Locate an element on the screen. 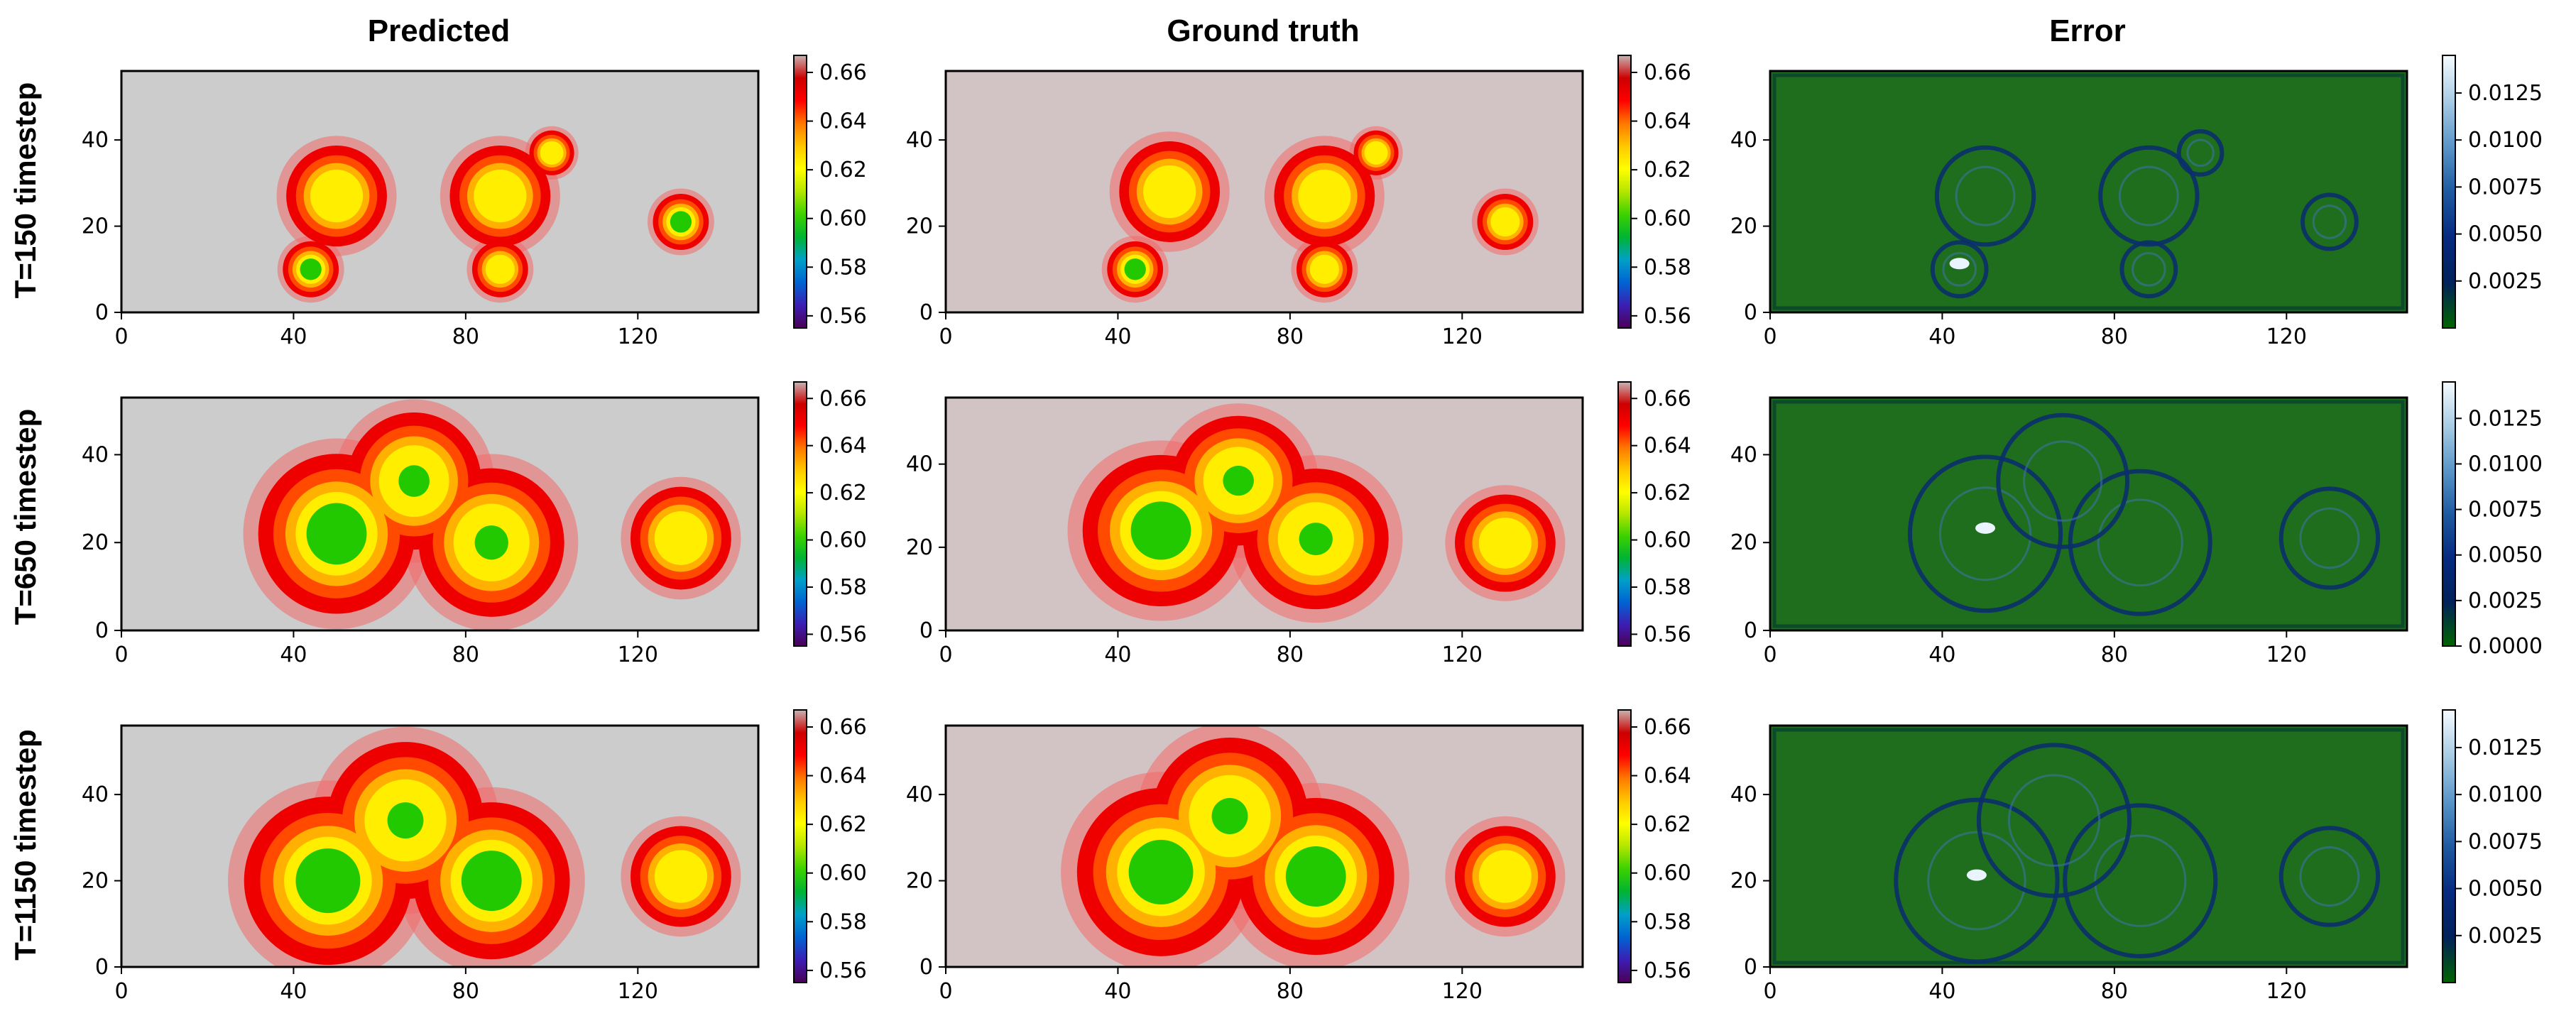  field-background is located at coordinates (439, 192).